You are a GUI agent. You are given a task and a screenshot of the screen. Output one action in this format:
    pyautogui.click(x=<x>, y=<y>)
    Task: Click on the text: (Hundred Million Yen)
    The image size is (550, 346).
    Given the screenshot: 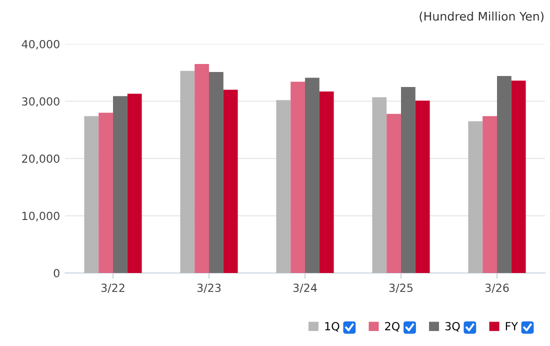 What is the action you would take?
    pyautogui.click(x=482, y=17)
    